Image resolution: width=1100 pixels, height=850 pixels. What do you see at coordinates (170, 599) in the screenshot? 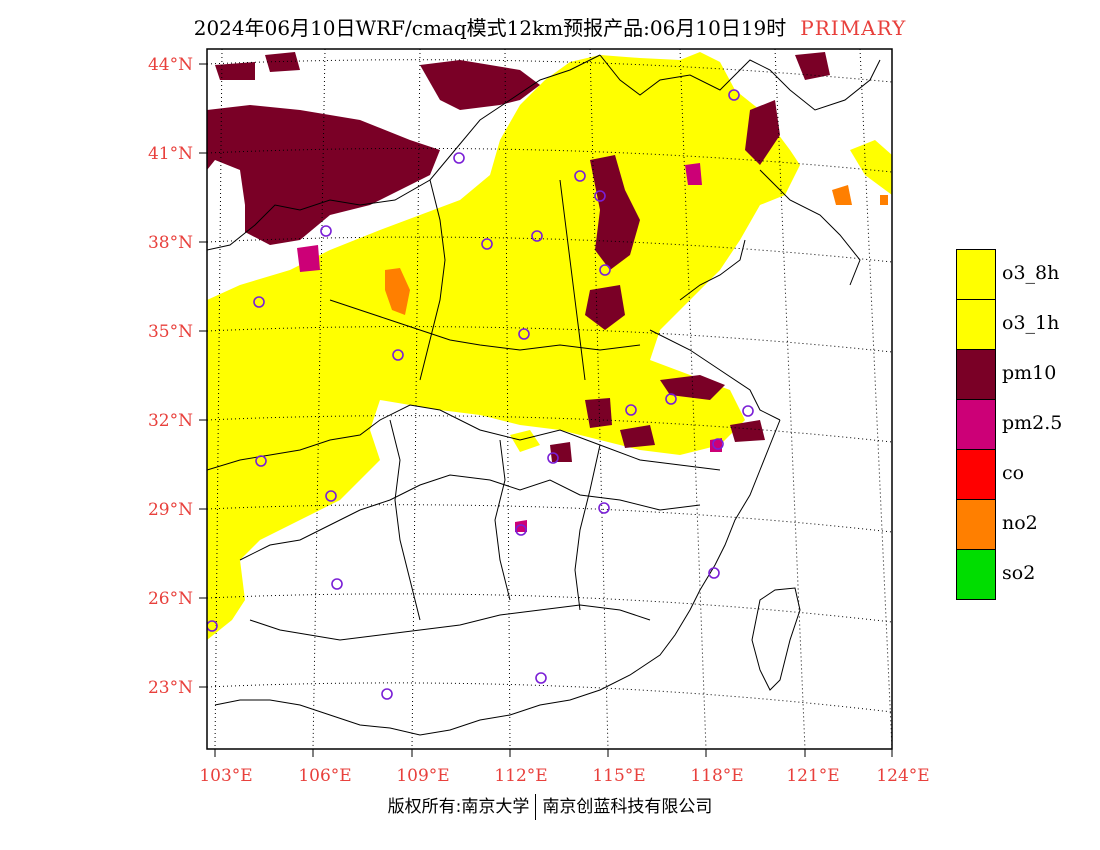
I see `lat-label: 26°N` at bounding box center [170, 599].